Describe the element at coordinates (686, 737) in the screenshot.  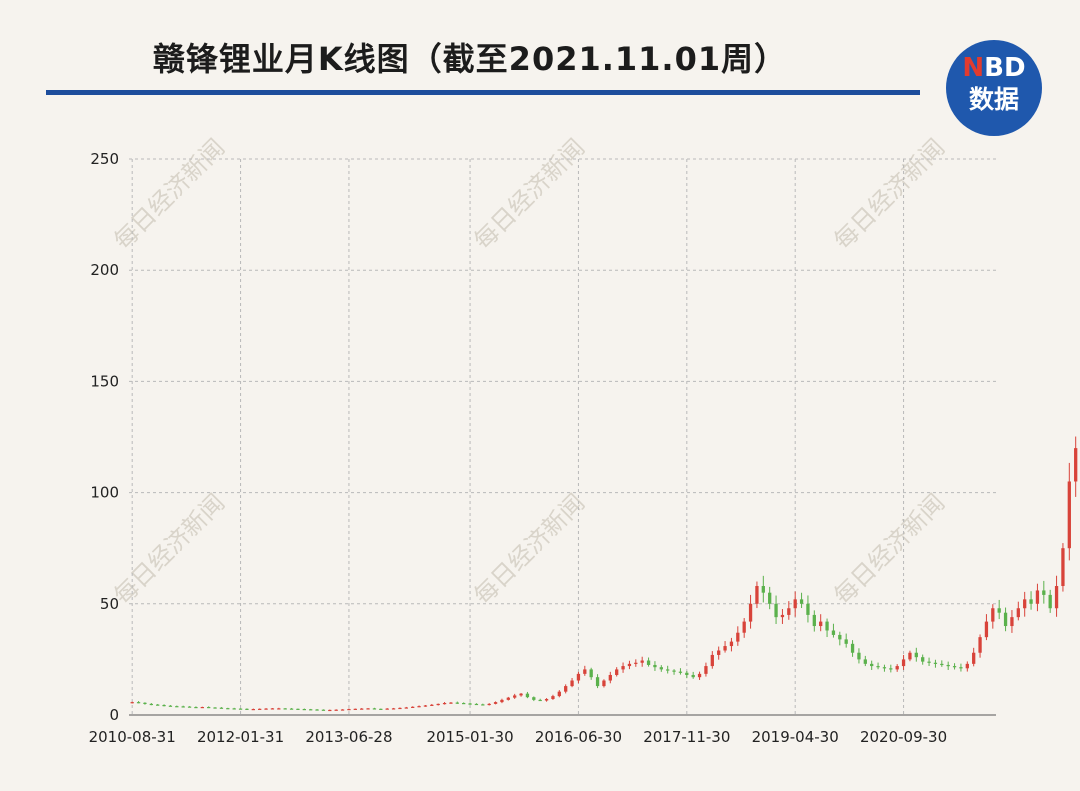
I see `x-tick-label: 2017-11-30` at that location.